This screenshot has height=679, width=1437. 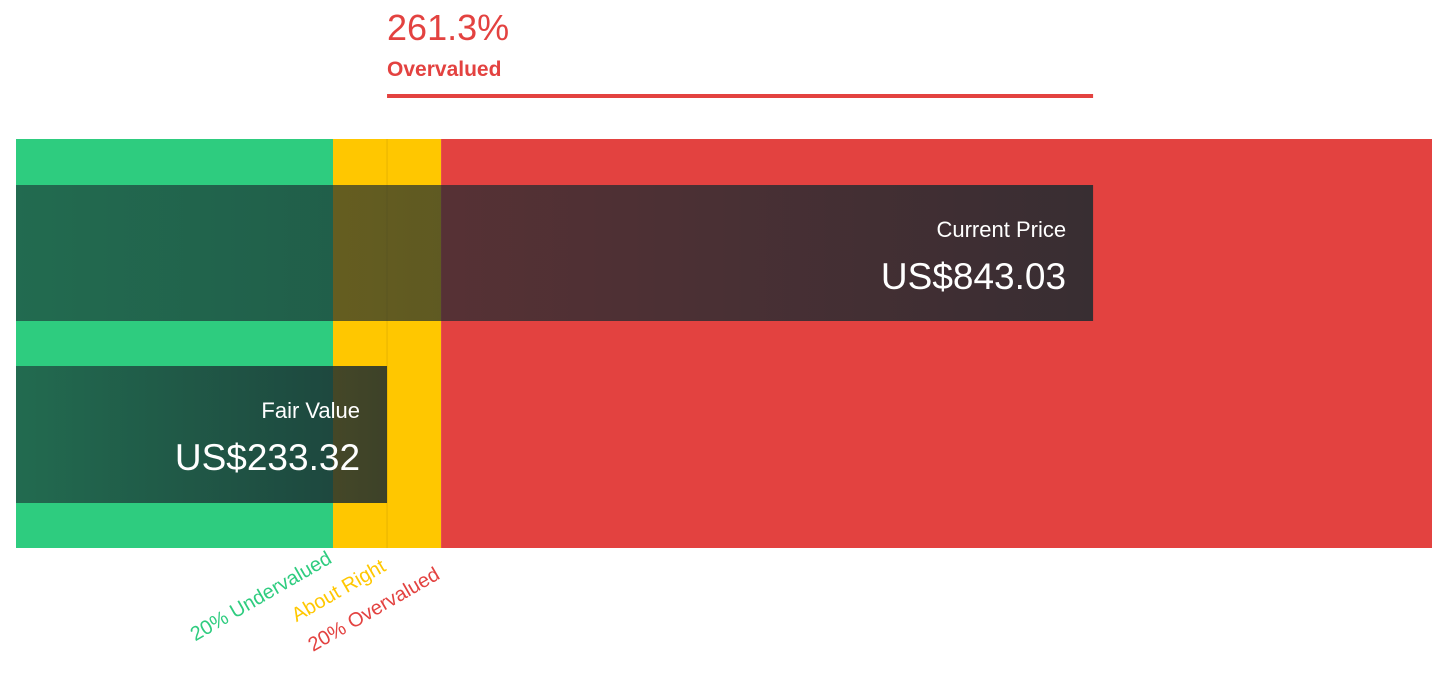 I want to click on annotation-text: Overvalued, so click(x=444, y=69).